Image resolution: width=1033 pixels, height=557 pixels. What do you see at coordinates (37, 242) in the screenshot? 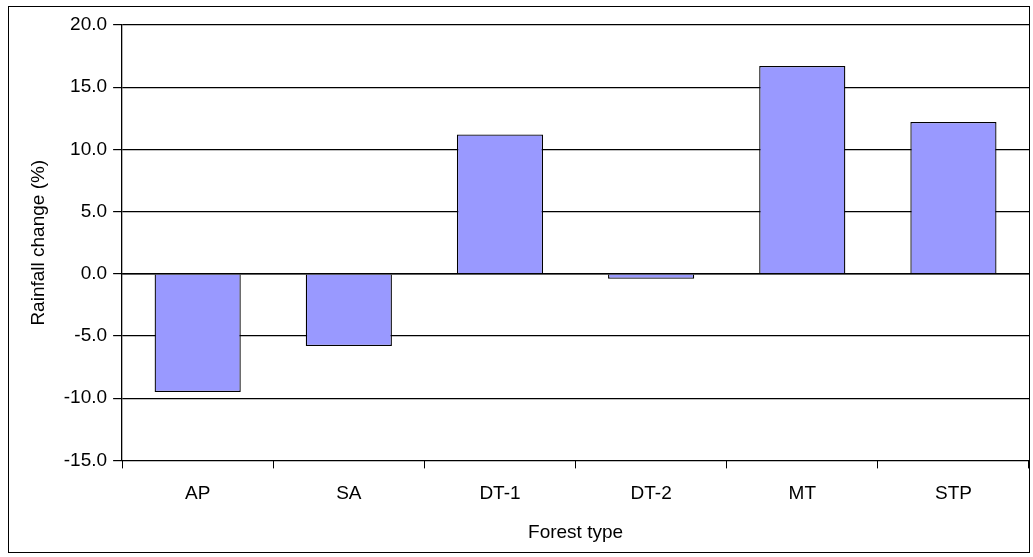
I see `y-axis-title: Rainfall change (%)` at bounding box center [37, 242].